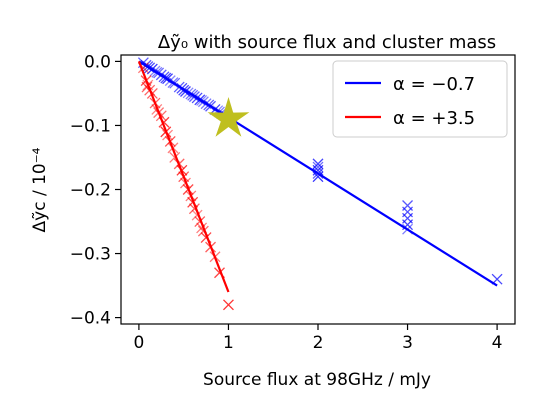  What do you see at coordinates (90, 319) in the screenshot?
I see `y-tick-label: −0.4` at bounding box center [90, 319].